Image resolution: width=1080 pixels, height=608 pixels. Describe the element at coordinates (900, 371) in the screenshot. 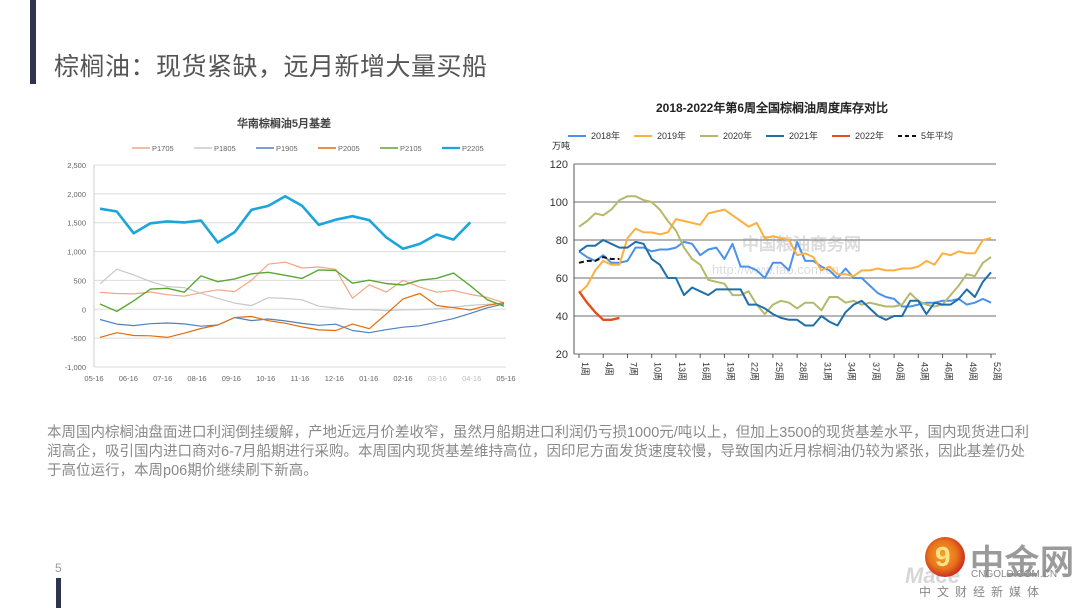

I see `x-tick-label: 40周` at that location.